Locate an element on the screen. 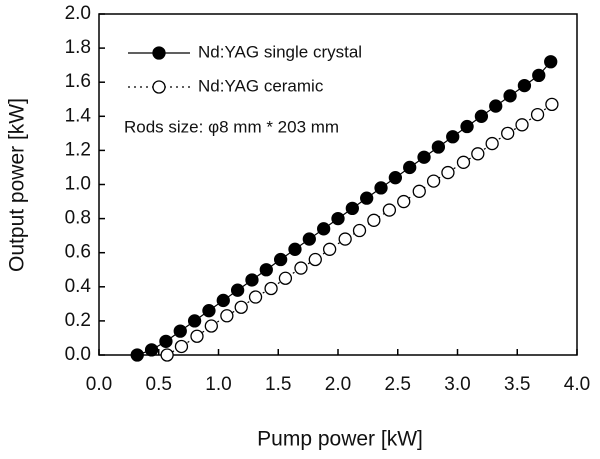  x-tick-label: 0.0 is located at coordinates (99, 384).